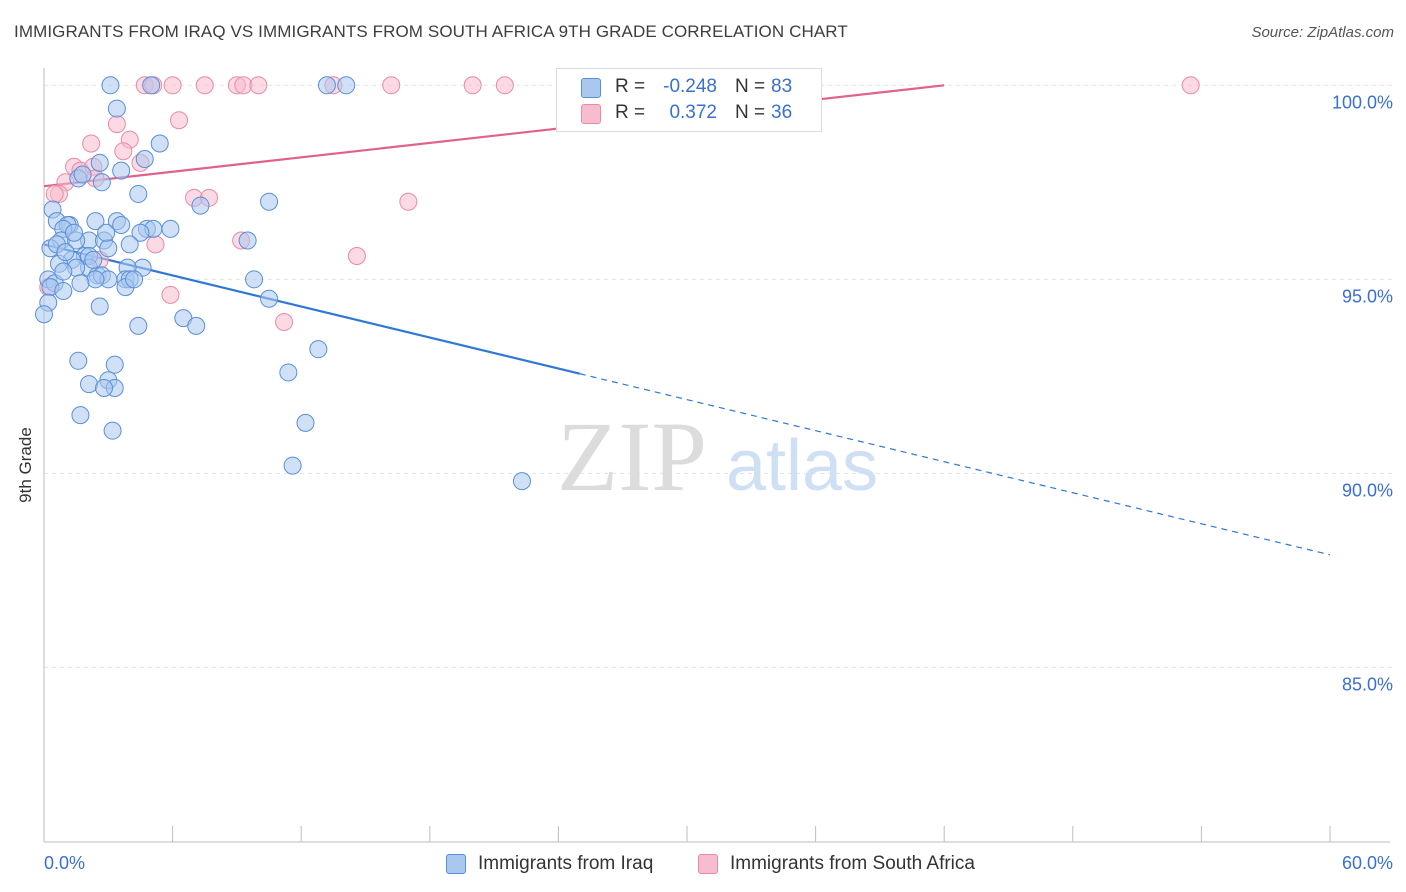  What do you see at coordinates (632, 456) in the screenshot?
I see `watermark-zip: ZIP` at bounding box center [632, 456].